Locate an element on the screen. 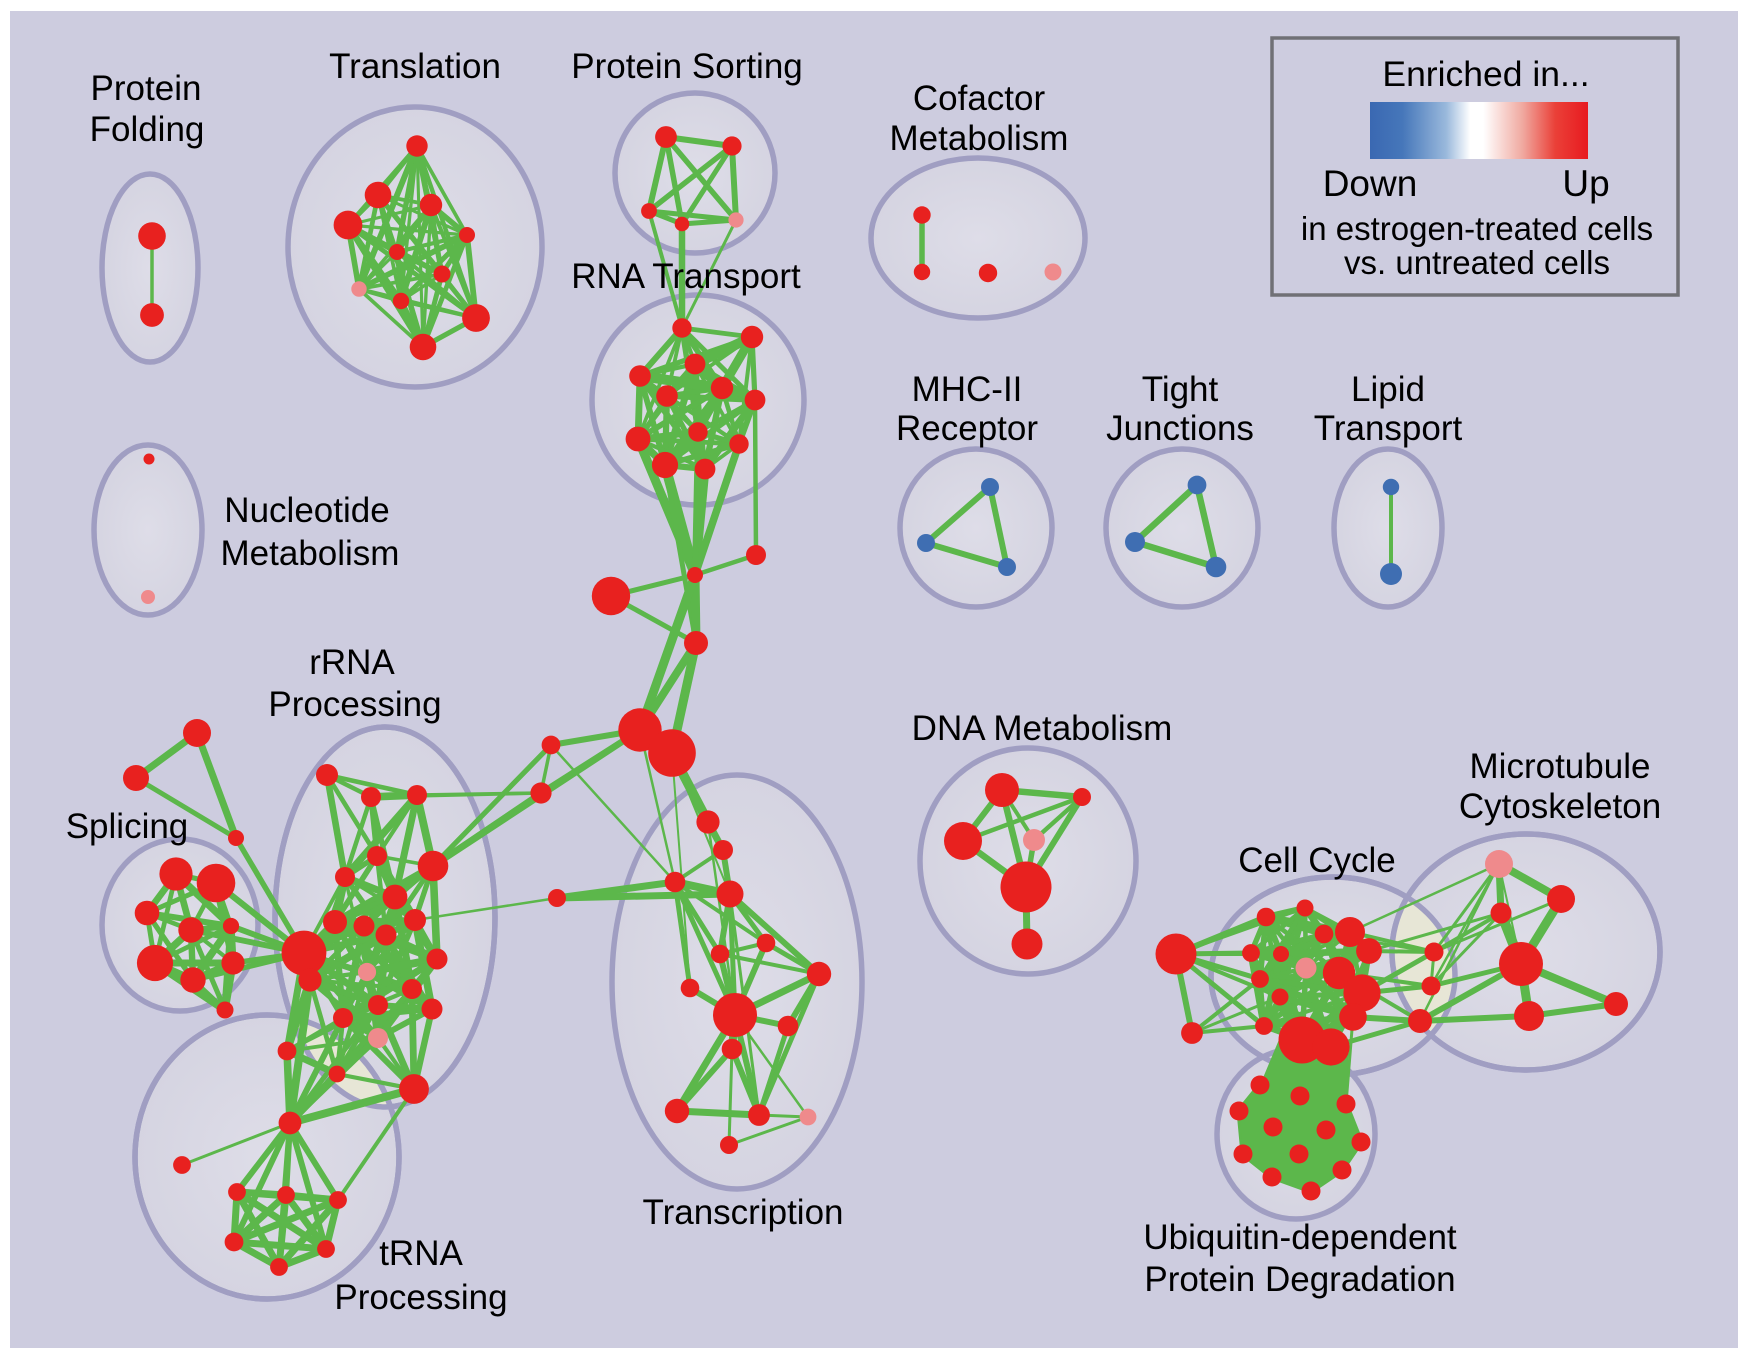  svg-text: tRNA is located at coordinates (421, 1253).